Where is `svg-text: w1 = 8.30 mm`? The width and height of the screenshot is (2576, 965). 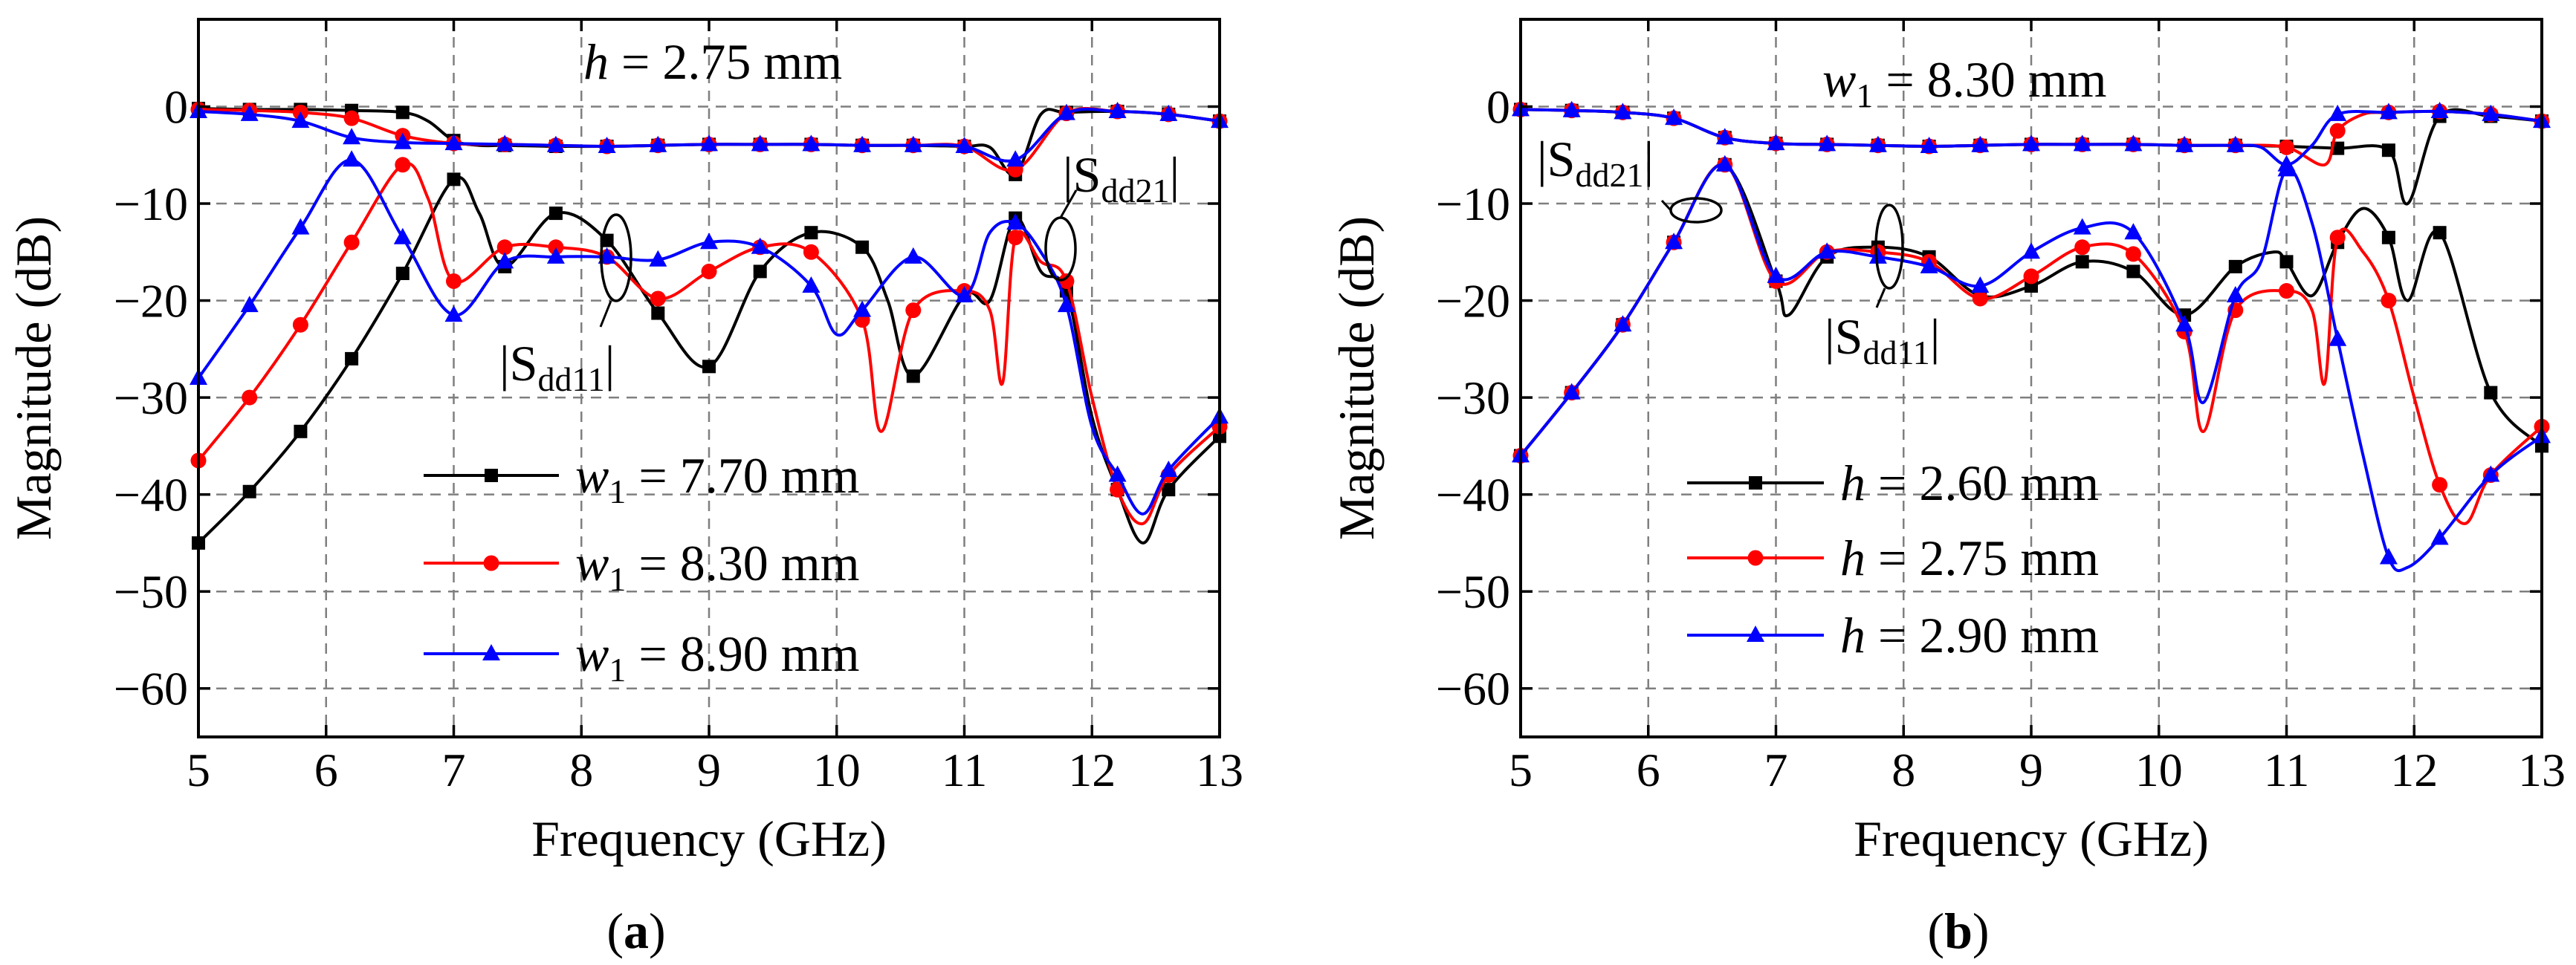
svg-text: w1 = 8.30 mm is located at coordinates (718, 567).